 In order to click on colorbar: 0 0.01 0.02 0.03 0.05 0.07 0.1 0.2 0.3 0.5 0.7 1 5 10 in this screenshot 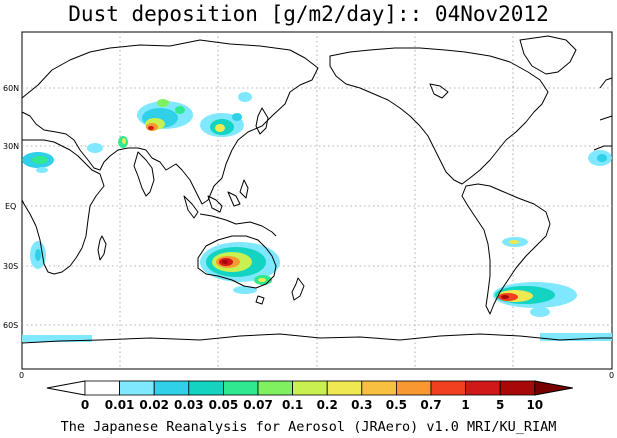, I will do `click(309, 396)`.